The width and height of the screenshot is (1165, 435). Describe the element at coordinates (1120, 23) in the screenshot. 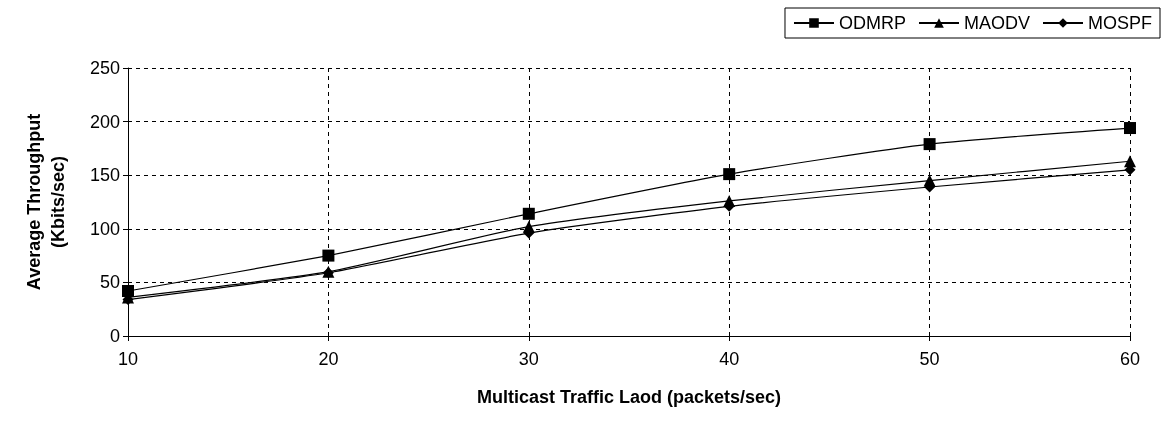

I see `legend-label: MOSPF` at that location.